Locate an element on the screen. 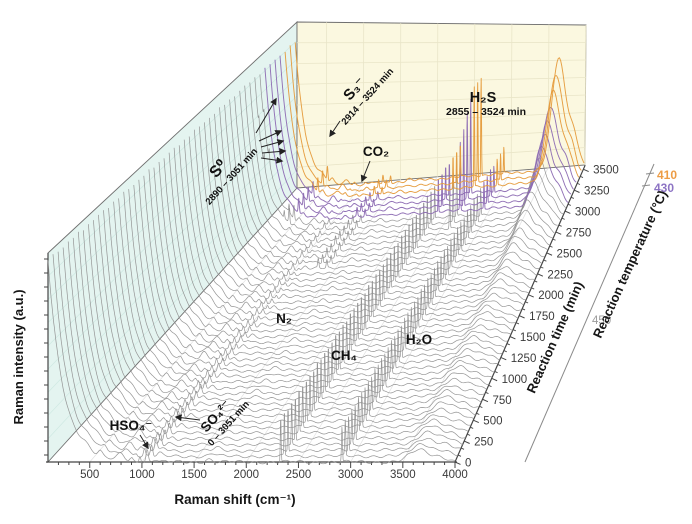  time-tick-label: 1500 is located at coordinates (533, 338).